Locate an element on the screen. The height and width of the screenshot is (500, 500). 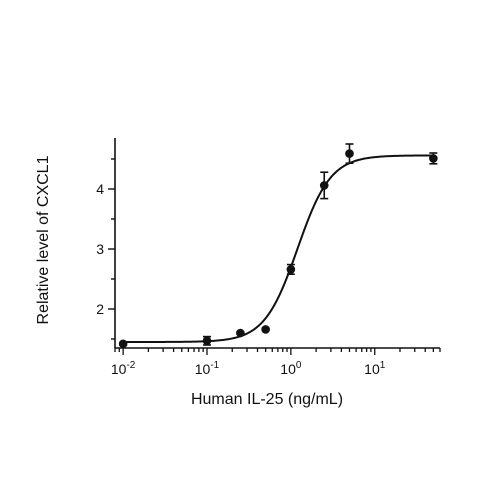
x-tick-label: 10⁻¹ is located at coordinates (207, 368).